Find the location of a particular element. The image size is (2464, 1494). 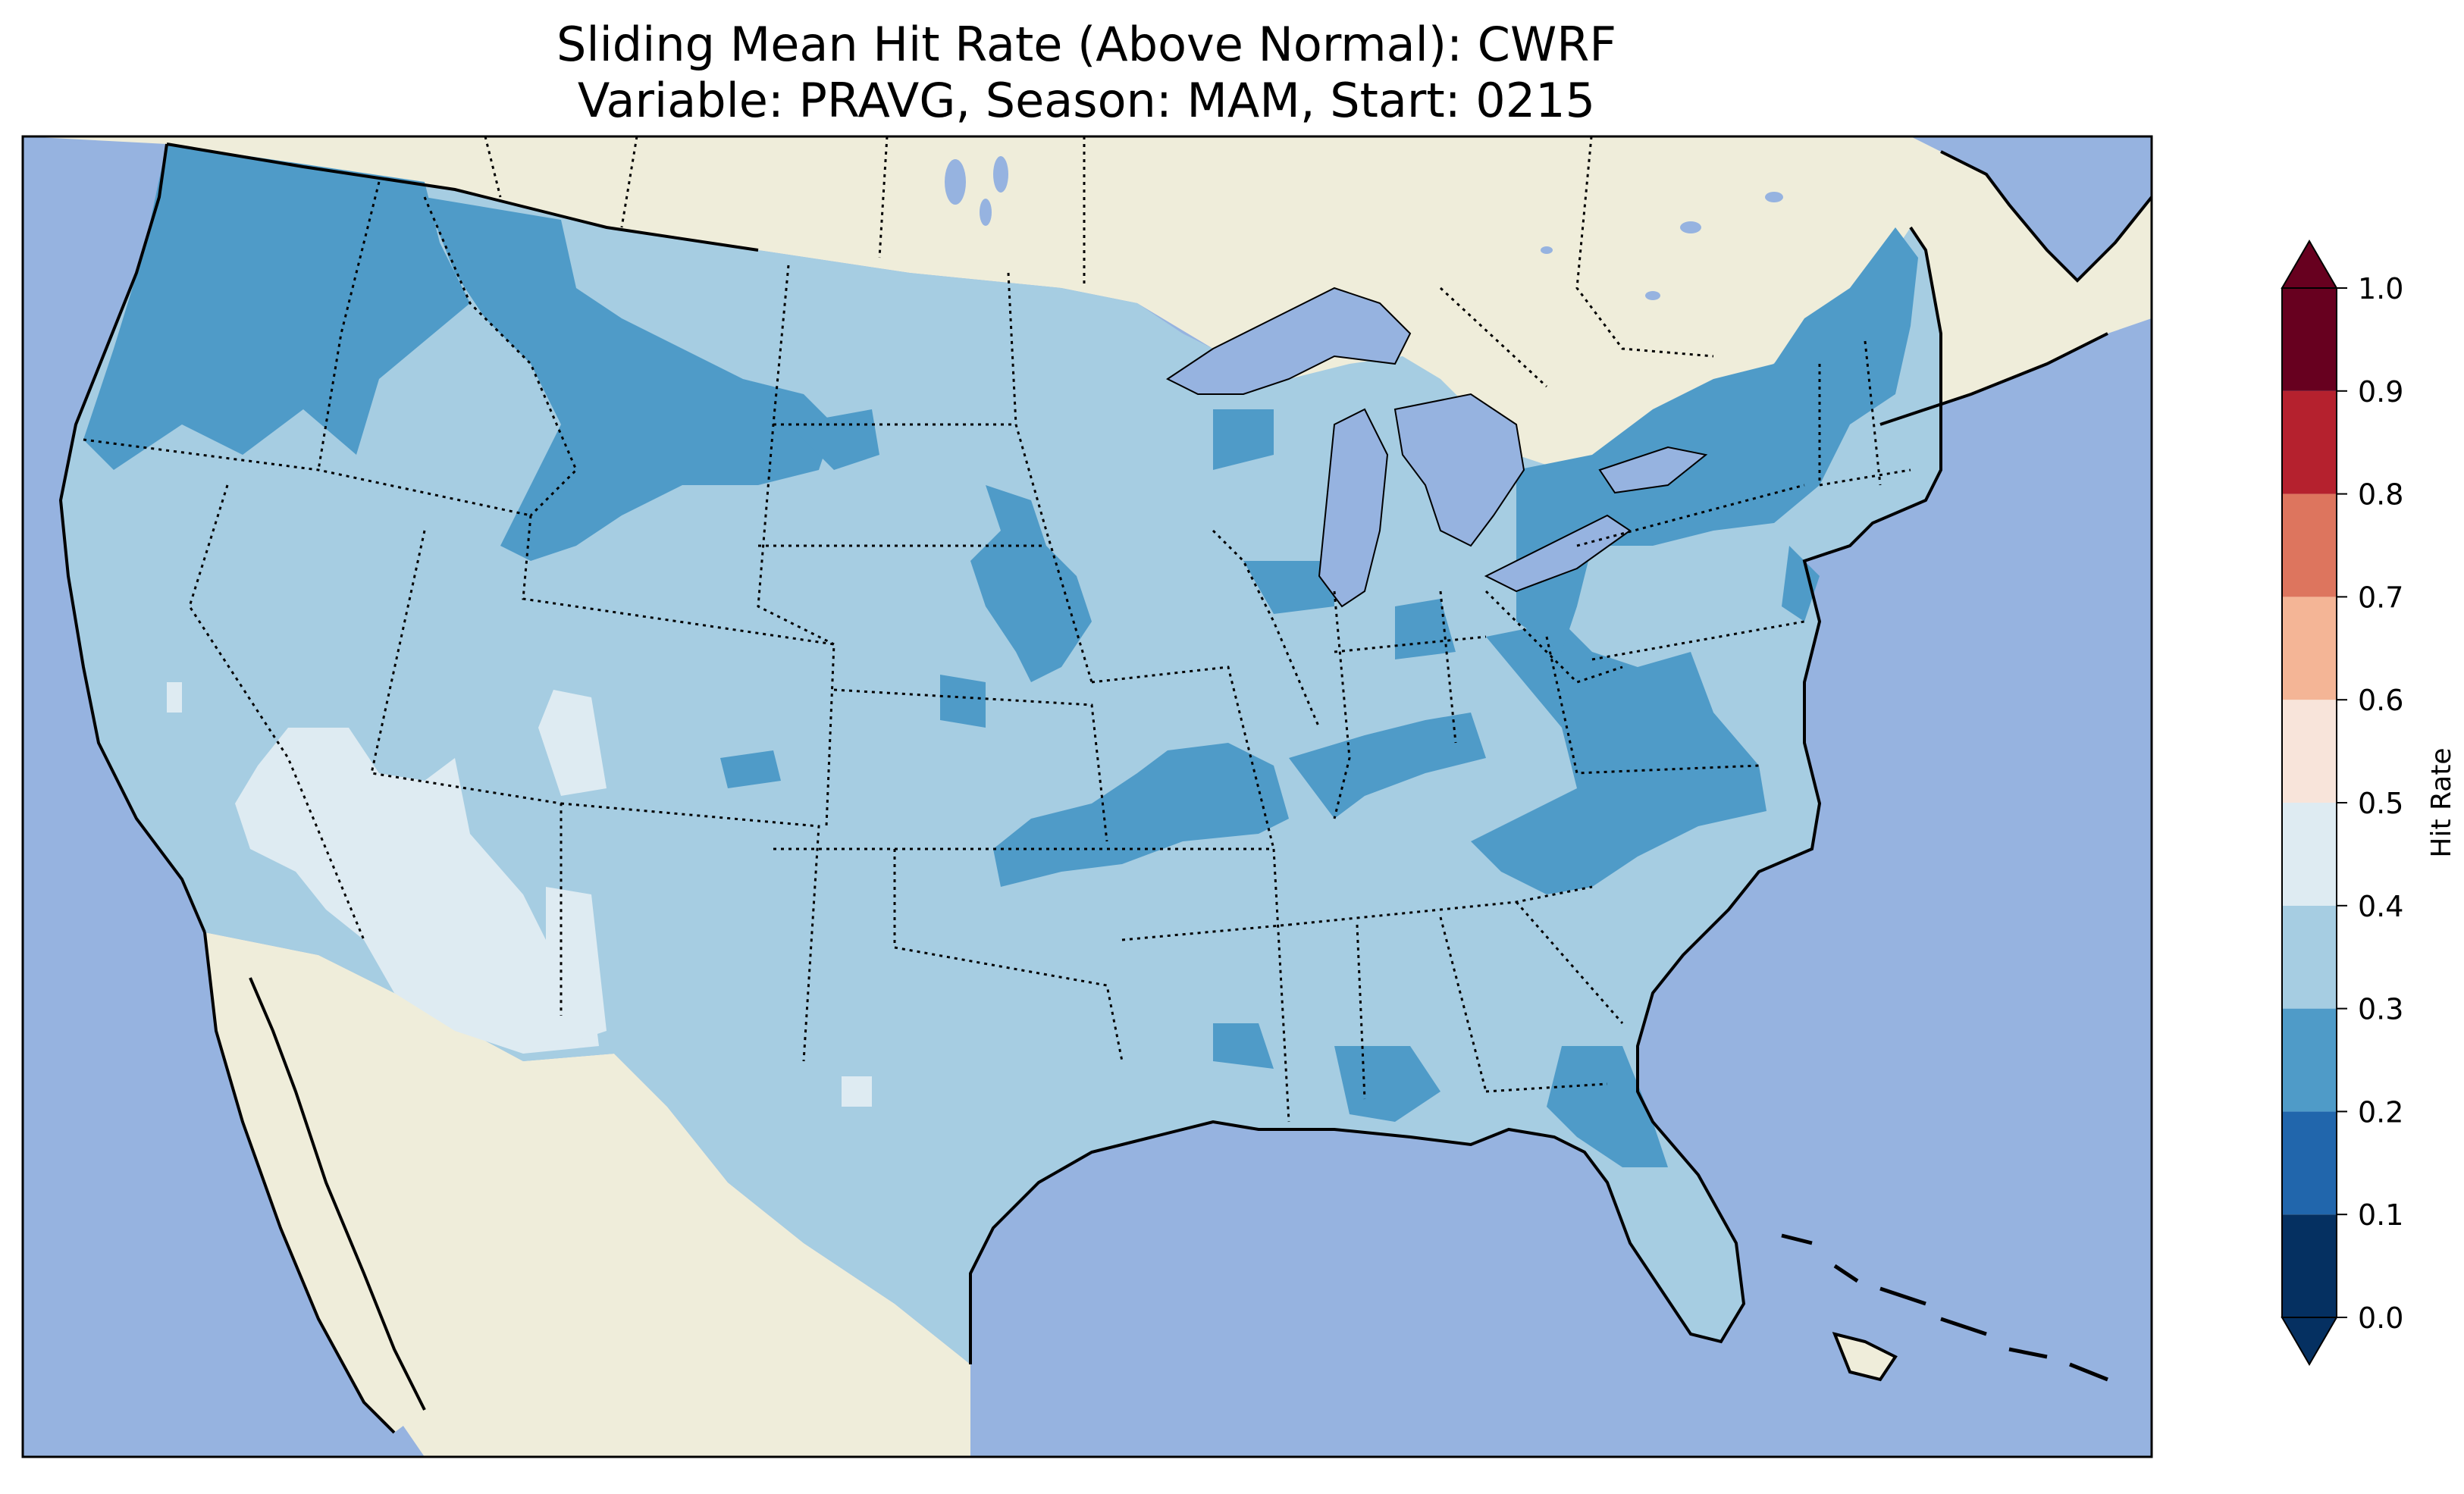

colorbar-tick-label: 0.9 is located at coordinates (2381, 392).